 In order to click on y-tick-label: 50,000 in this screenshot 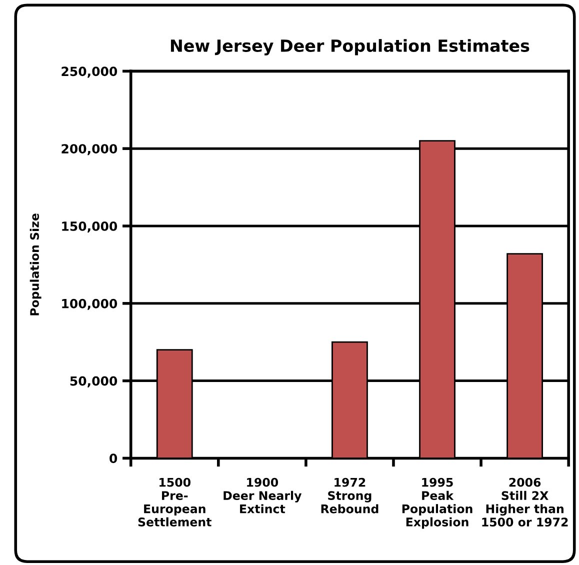, I will do `click(94, 382)`.